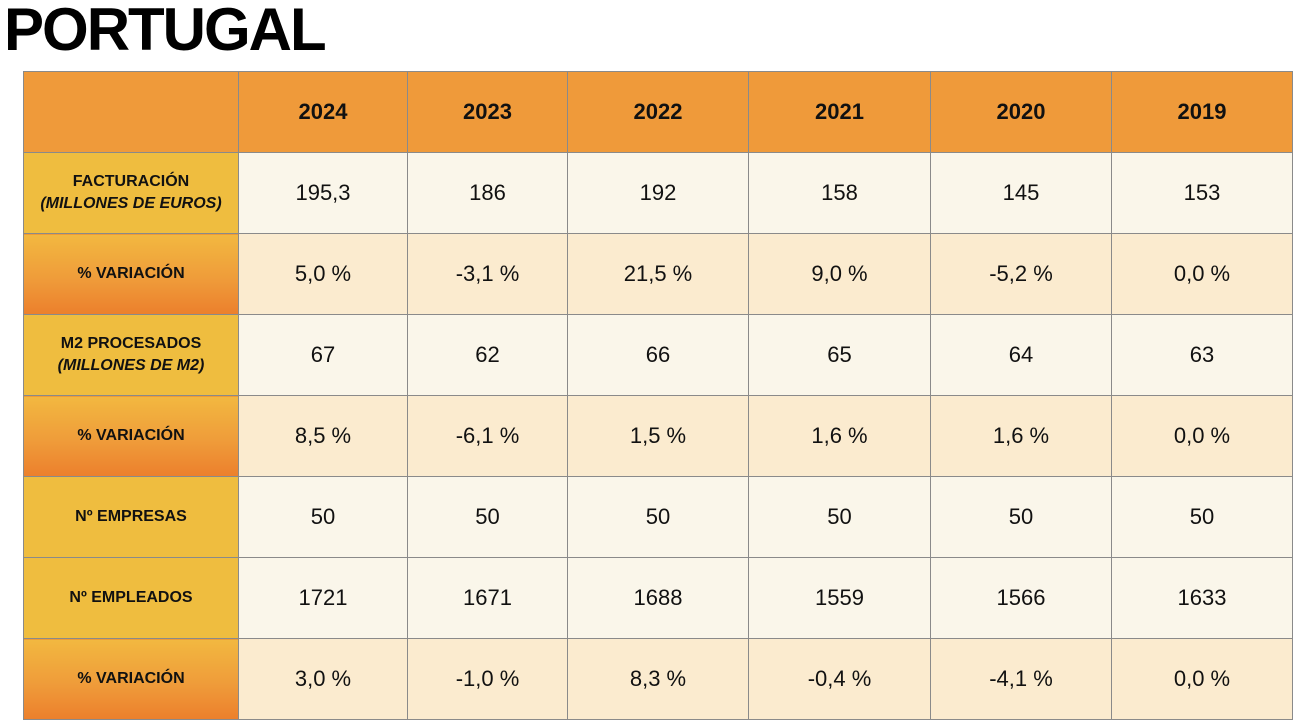  What do you see at coordinates (487, 598) in the screenshot?
I see `table-cell: 1671` at bounding box center [487, 598].